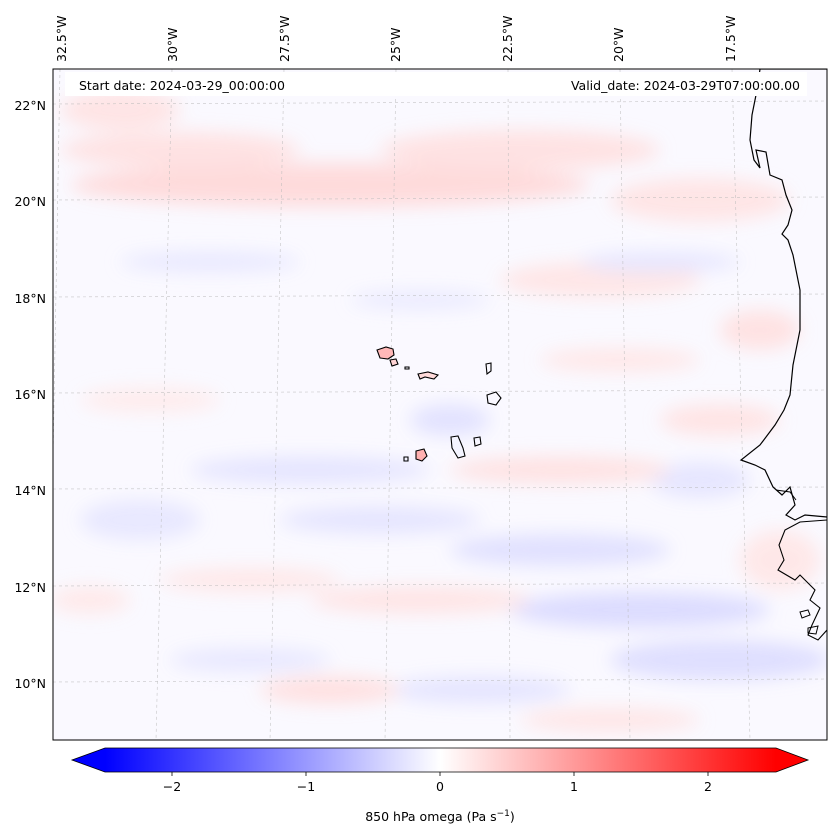 The width and height of the screenshot is (837, 839). Describe the element at coordinates (395, 44) in the screenshot. I see `lon-label-25w: 25°W` at that location.